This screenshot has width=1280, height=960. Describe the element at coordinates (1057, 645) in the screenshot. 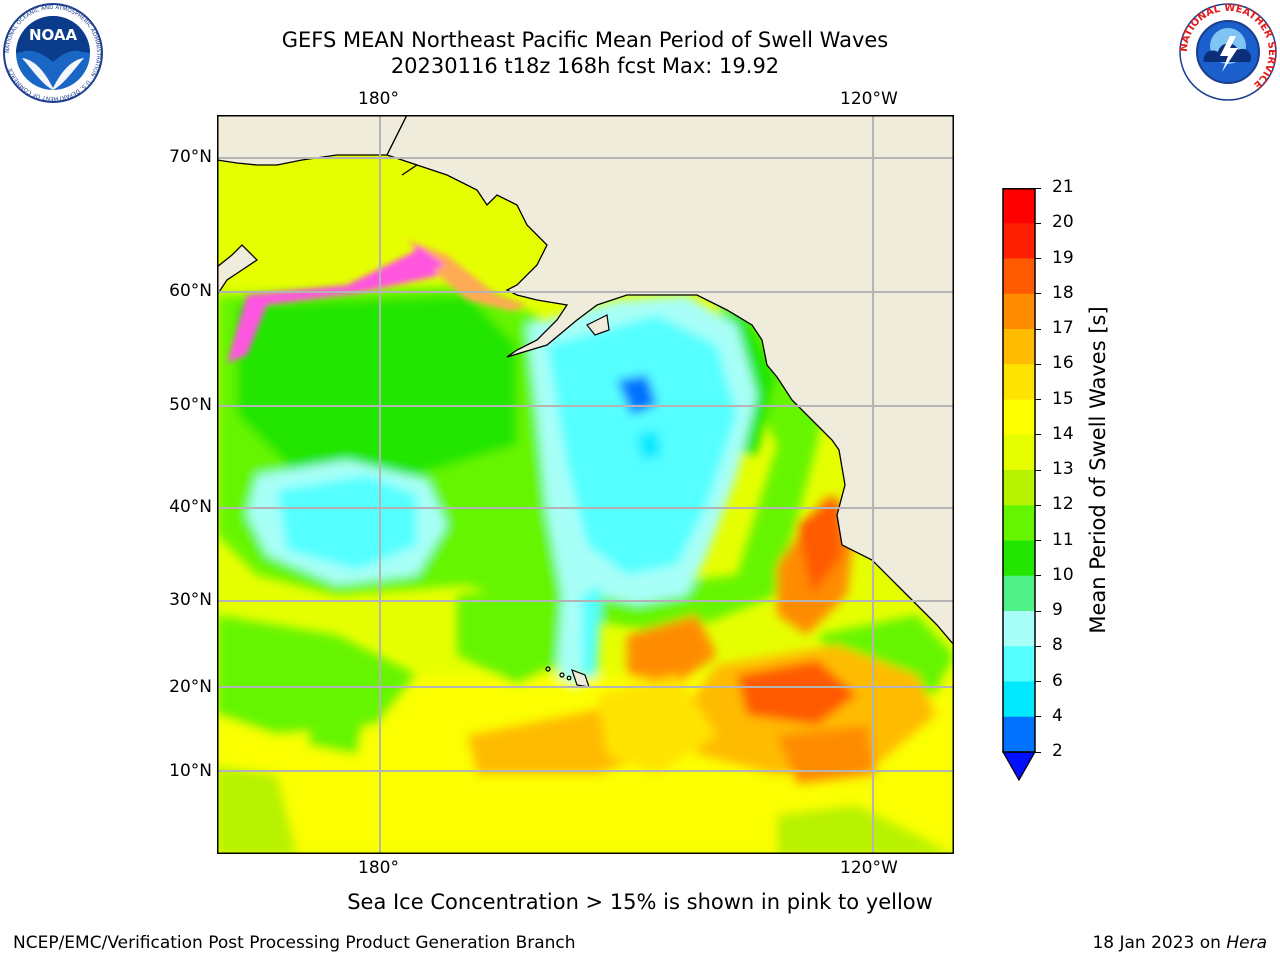

I see `colorbar-tick-label: 8` at that location.